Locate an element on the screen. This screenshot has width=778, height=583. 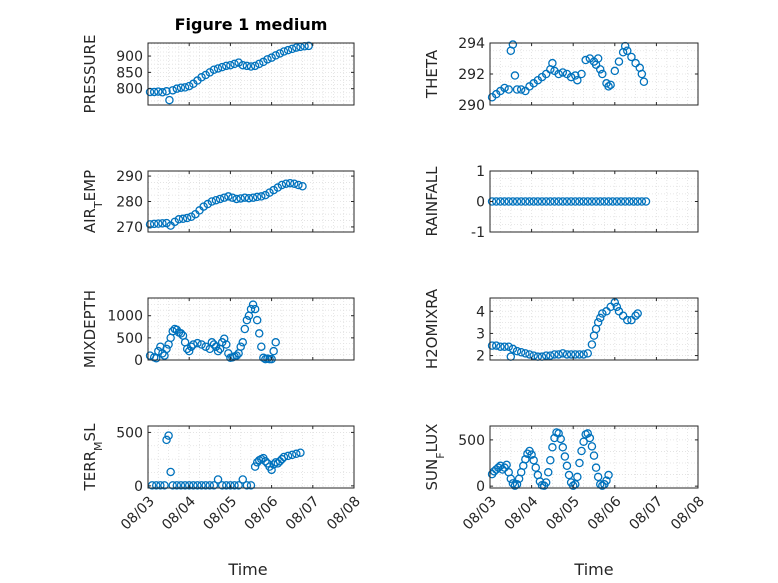
x-tick-label: 08/07 is located at coordinates (303, 514).